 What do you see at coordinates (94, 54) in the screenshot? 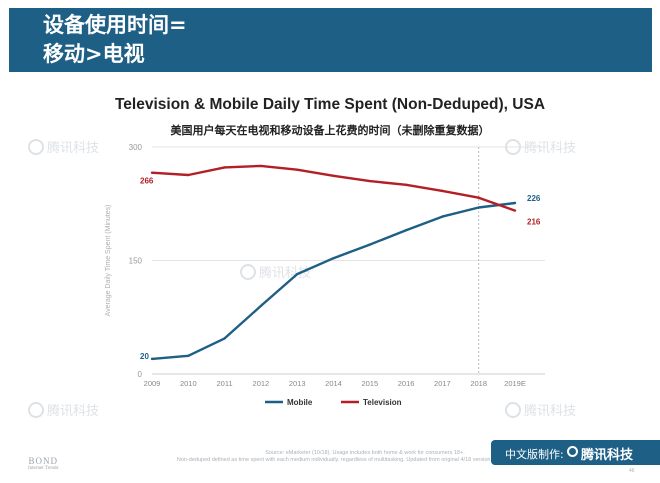
I see `slide-title-line2: 移动>电视` at bounding box center [94, 54].